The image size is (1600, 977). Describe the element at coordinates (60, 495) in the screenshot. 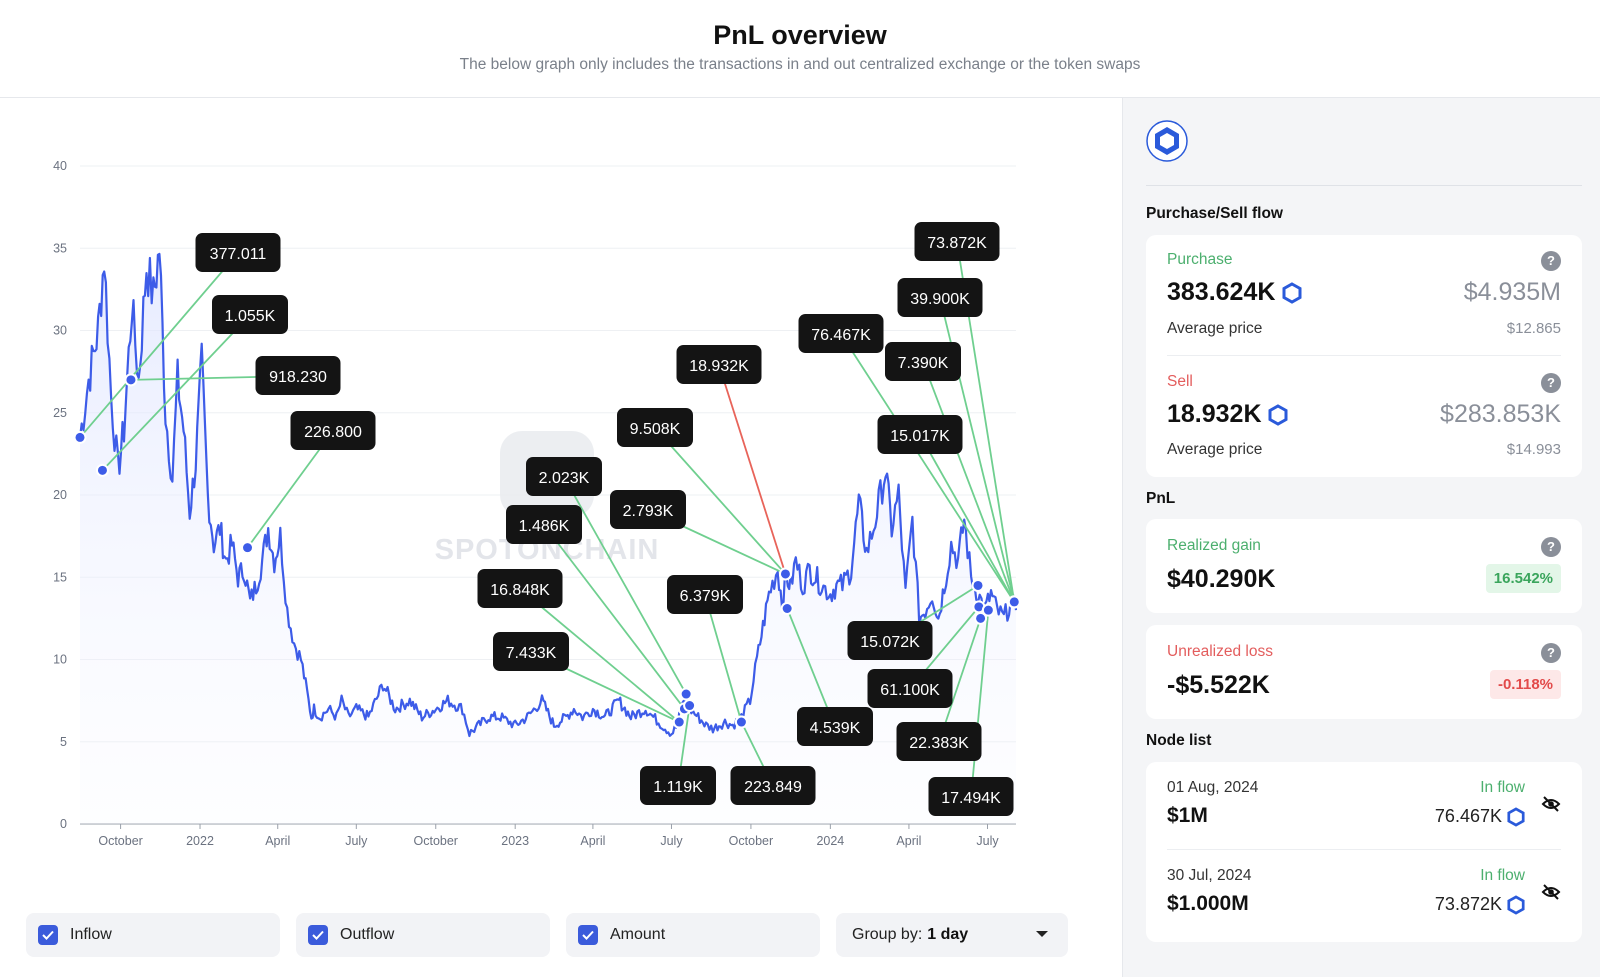

I see `y-tick-label: 20` at that location.